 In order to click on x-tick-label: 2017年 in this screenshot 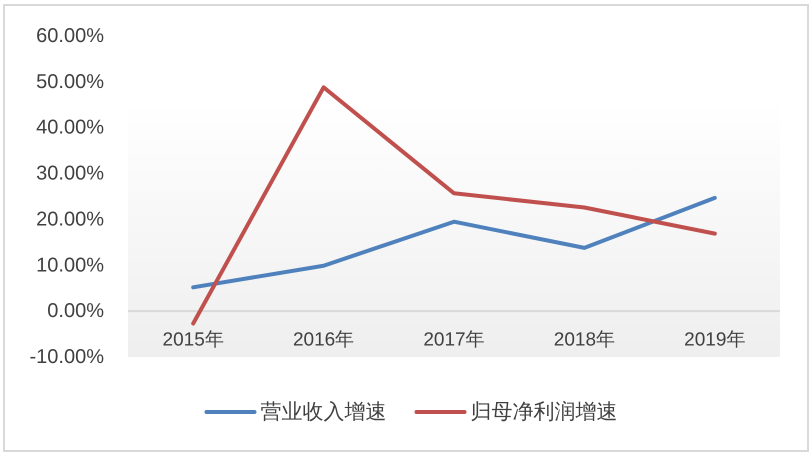, I will do `click(454, 340)`.